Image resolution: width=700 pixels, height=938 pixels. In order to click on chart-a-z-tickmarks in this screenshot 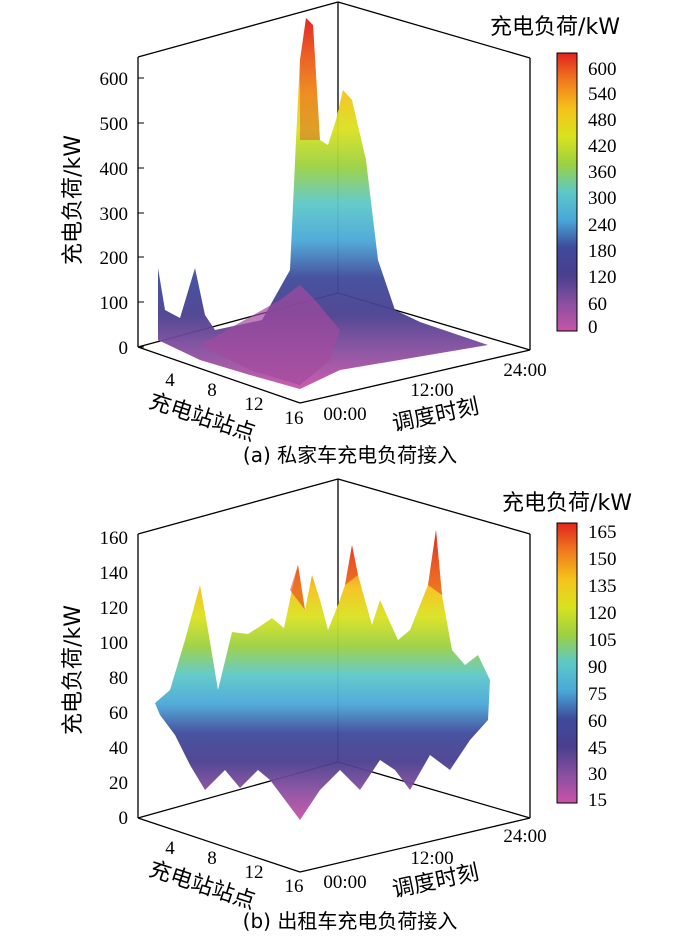, I will do `click(141, 212)`.